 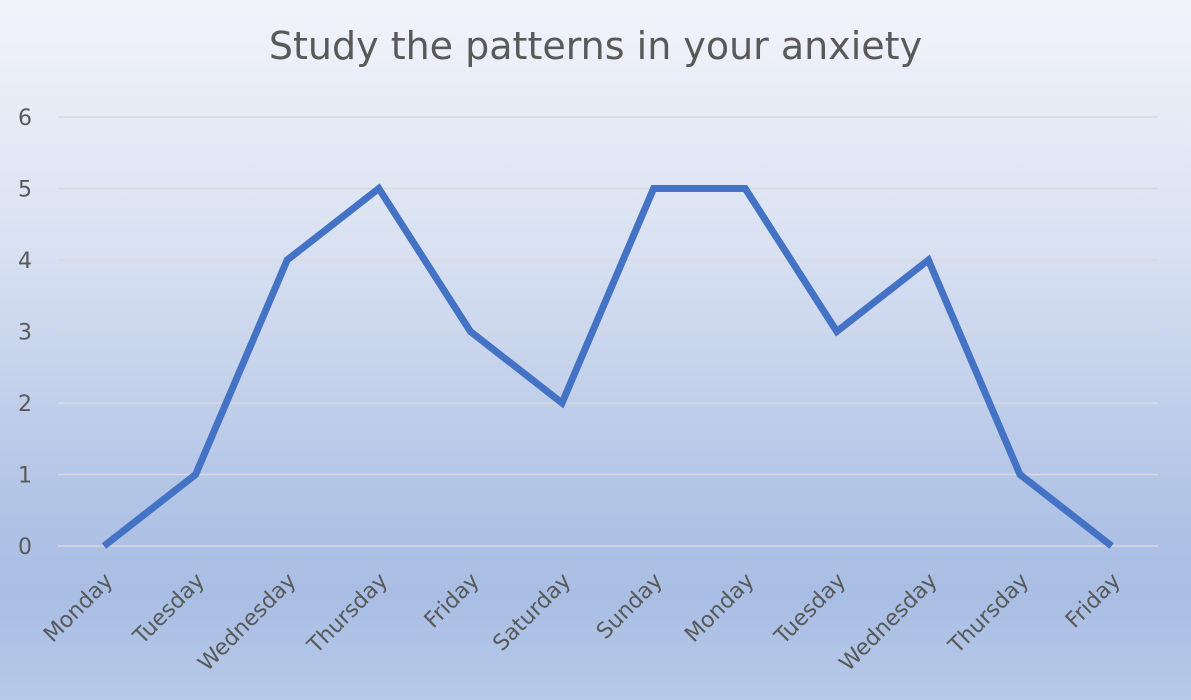 I want to click on y-tick-label: 1, so click(x=25, y=476).